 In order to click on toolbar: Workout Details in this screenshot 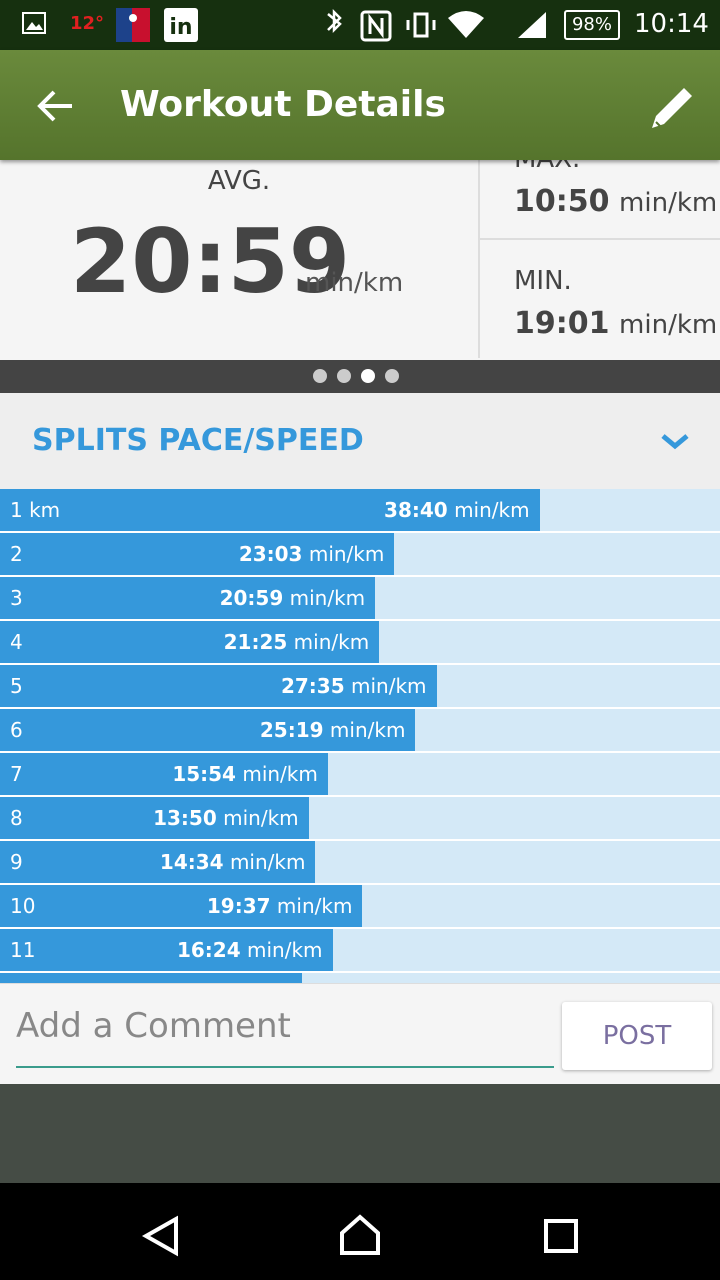, I will do `click(360, 105)`.